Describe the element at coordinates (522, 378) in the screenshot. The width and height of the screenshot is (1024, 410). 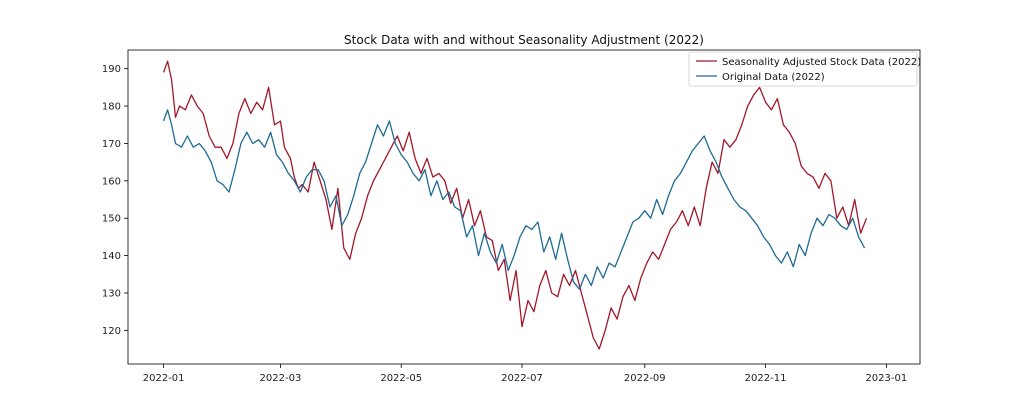
I see `x-tick-label: 2022-07` at that location.